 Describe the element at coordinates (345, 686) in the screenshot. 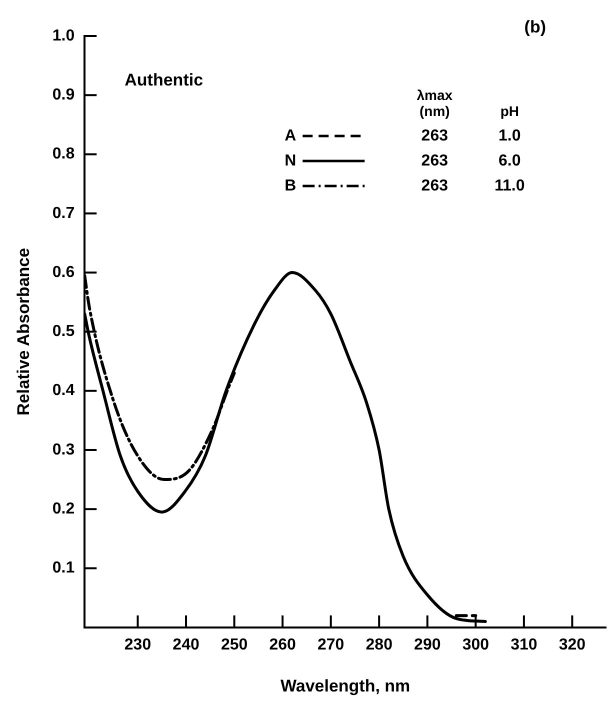

I see `x-axis-title: Wavelength, nm` at that location.